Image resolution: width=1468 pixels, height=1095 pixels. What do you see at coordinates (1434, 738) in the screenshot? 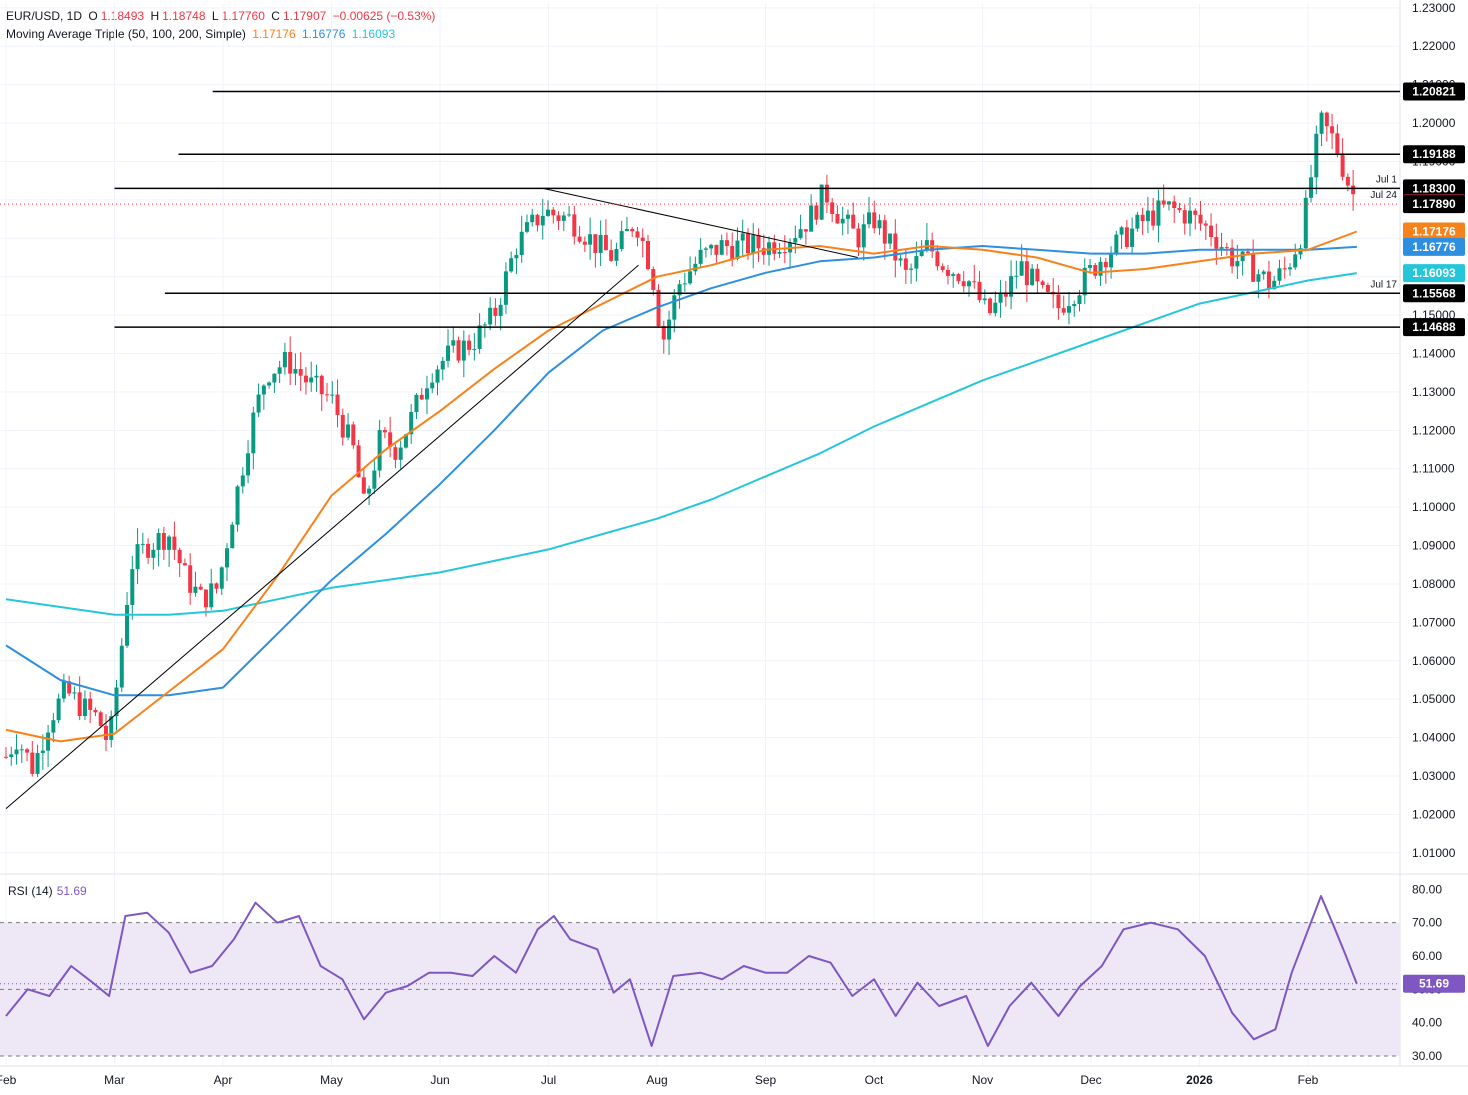
I see `price-tick-label: 1.04000` at bounding box center [1434, 738].